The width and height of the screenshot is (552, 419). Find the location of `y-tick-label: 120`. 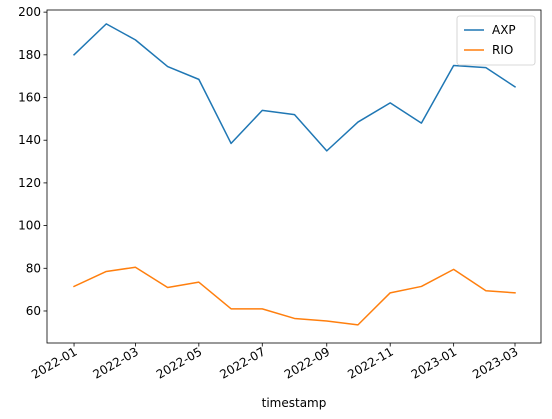

y-tick-label: 120 is located at coordinates (29, 183).